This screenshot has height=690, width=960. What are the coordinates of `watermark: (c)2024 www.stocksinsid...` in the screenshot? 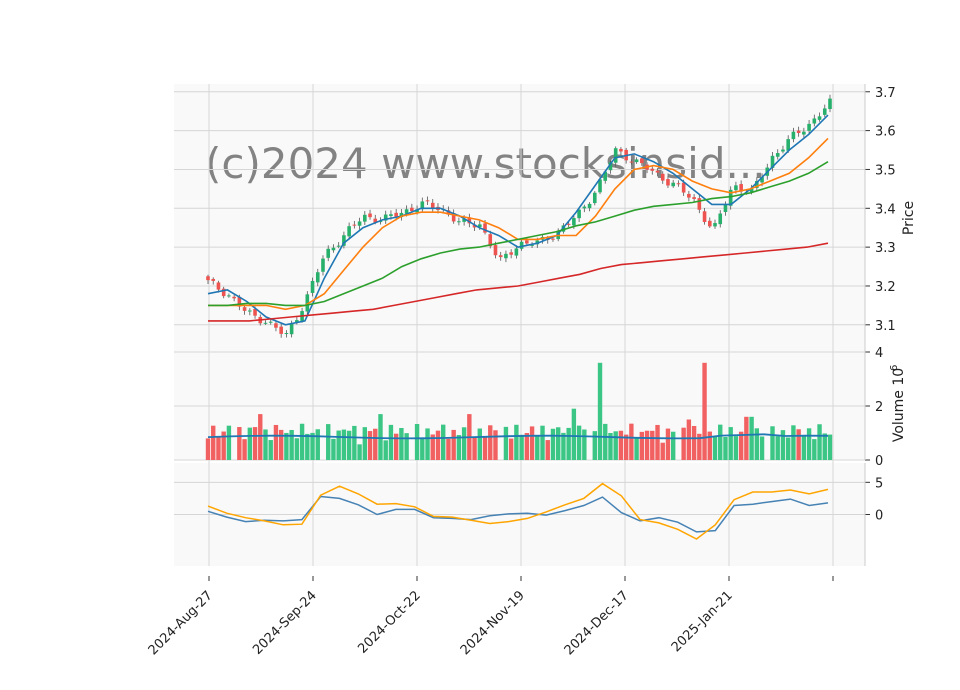 It's located at (485, 163).